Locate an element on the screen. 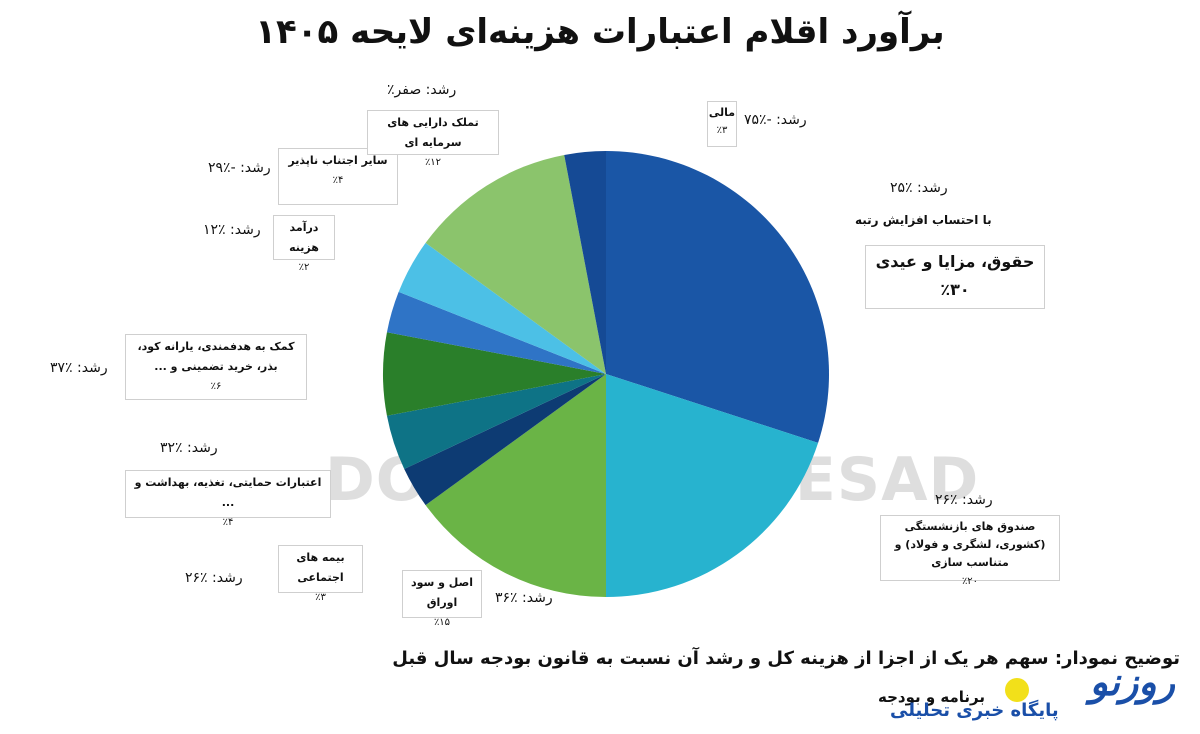 The image size is (1200, 734). growth-label: رشد: ٪۳۲ is located at coordinates (189, 448).